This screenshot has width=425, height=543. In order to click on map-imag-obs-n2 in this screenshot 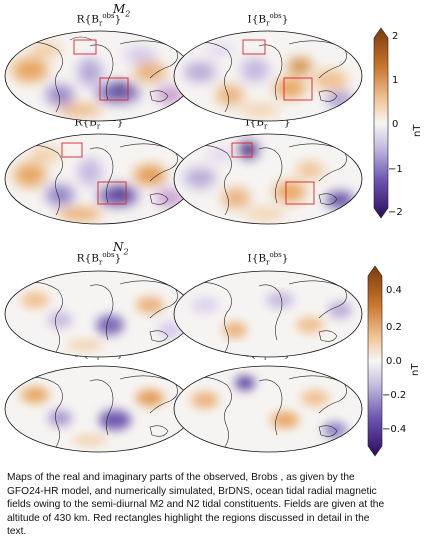, I will do `click(268, 314)`.